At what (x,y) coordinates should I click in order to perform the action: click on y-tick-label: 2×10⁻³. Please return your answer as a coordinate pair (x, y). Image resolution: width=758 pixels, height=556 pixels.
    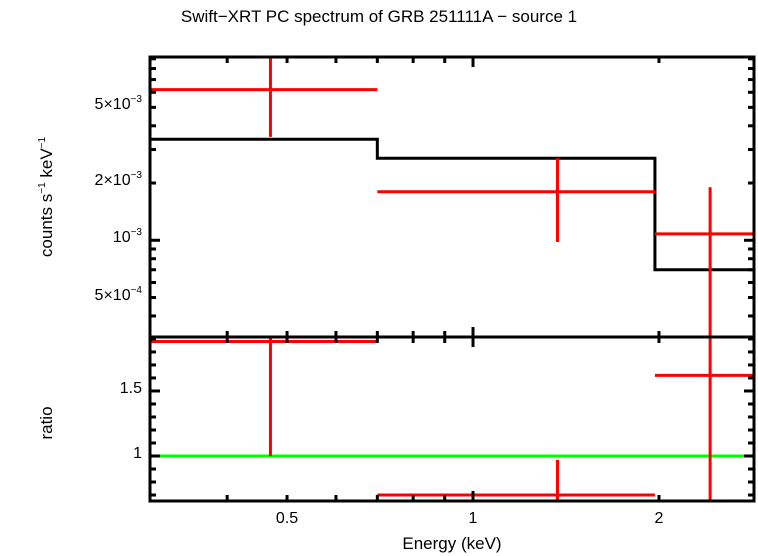
    Looking at the image, I should click on (118, 180).